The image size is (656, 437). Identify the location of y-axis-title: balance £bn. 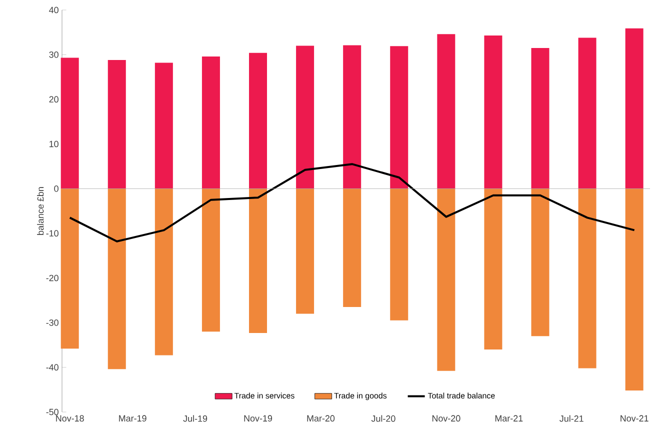
(40, 211).